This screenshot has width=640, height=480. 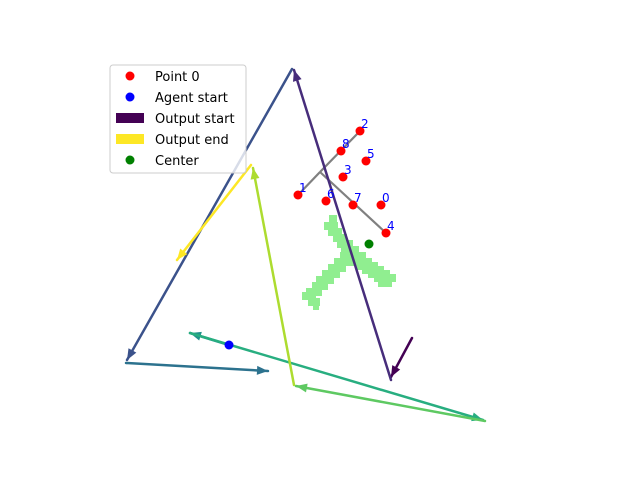 What do you see at coordinates (130, 97) in the screenshot?
I see `legend-marker-agent-start` at bounding box center [130, 97].